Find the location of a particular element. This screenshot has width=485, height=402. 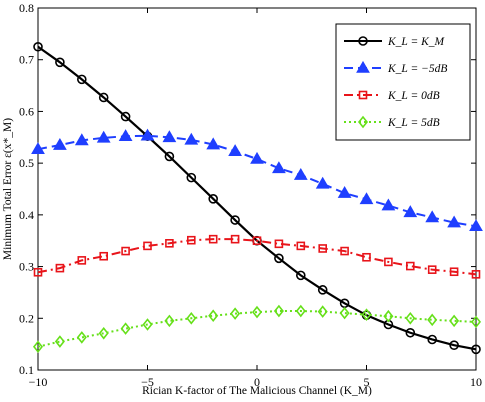

legend-label: K_L = −5dB is located at coordinates (417, 69).